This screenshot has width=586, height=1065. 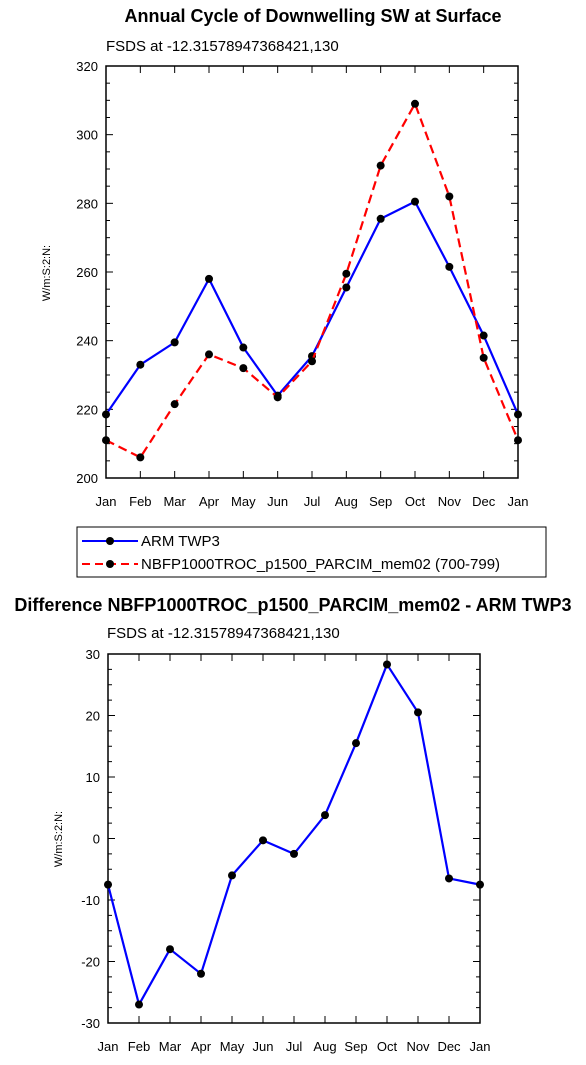 I want to click on chart1-xtick-label: Apr, so click(x=209, y=501).